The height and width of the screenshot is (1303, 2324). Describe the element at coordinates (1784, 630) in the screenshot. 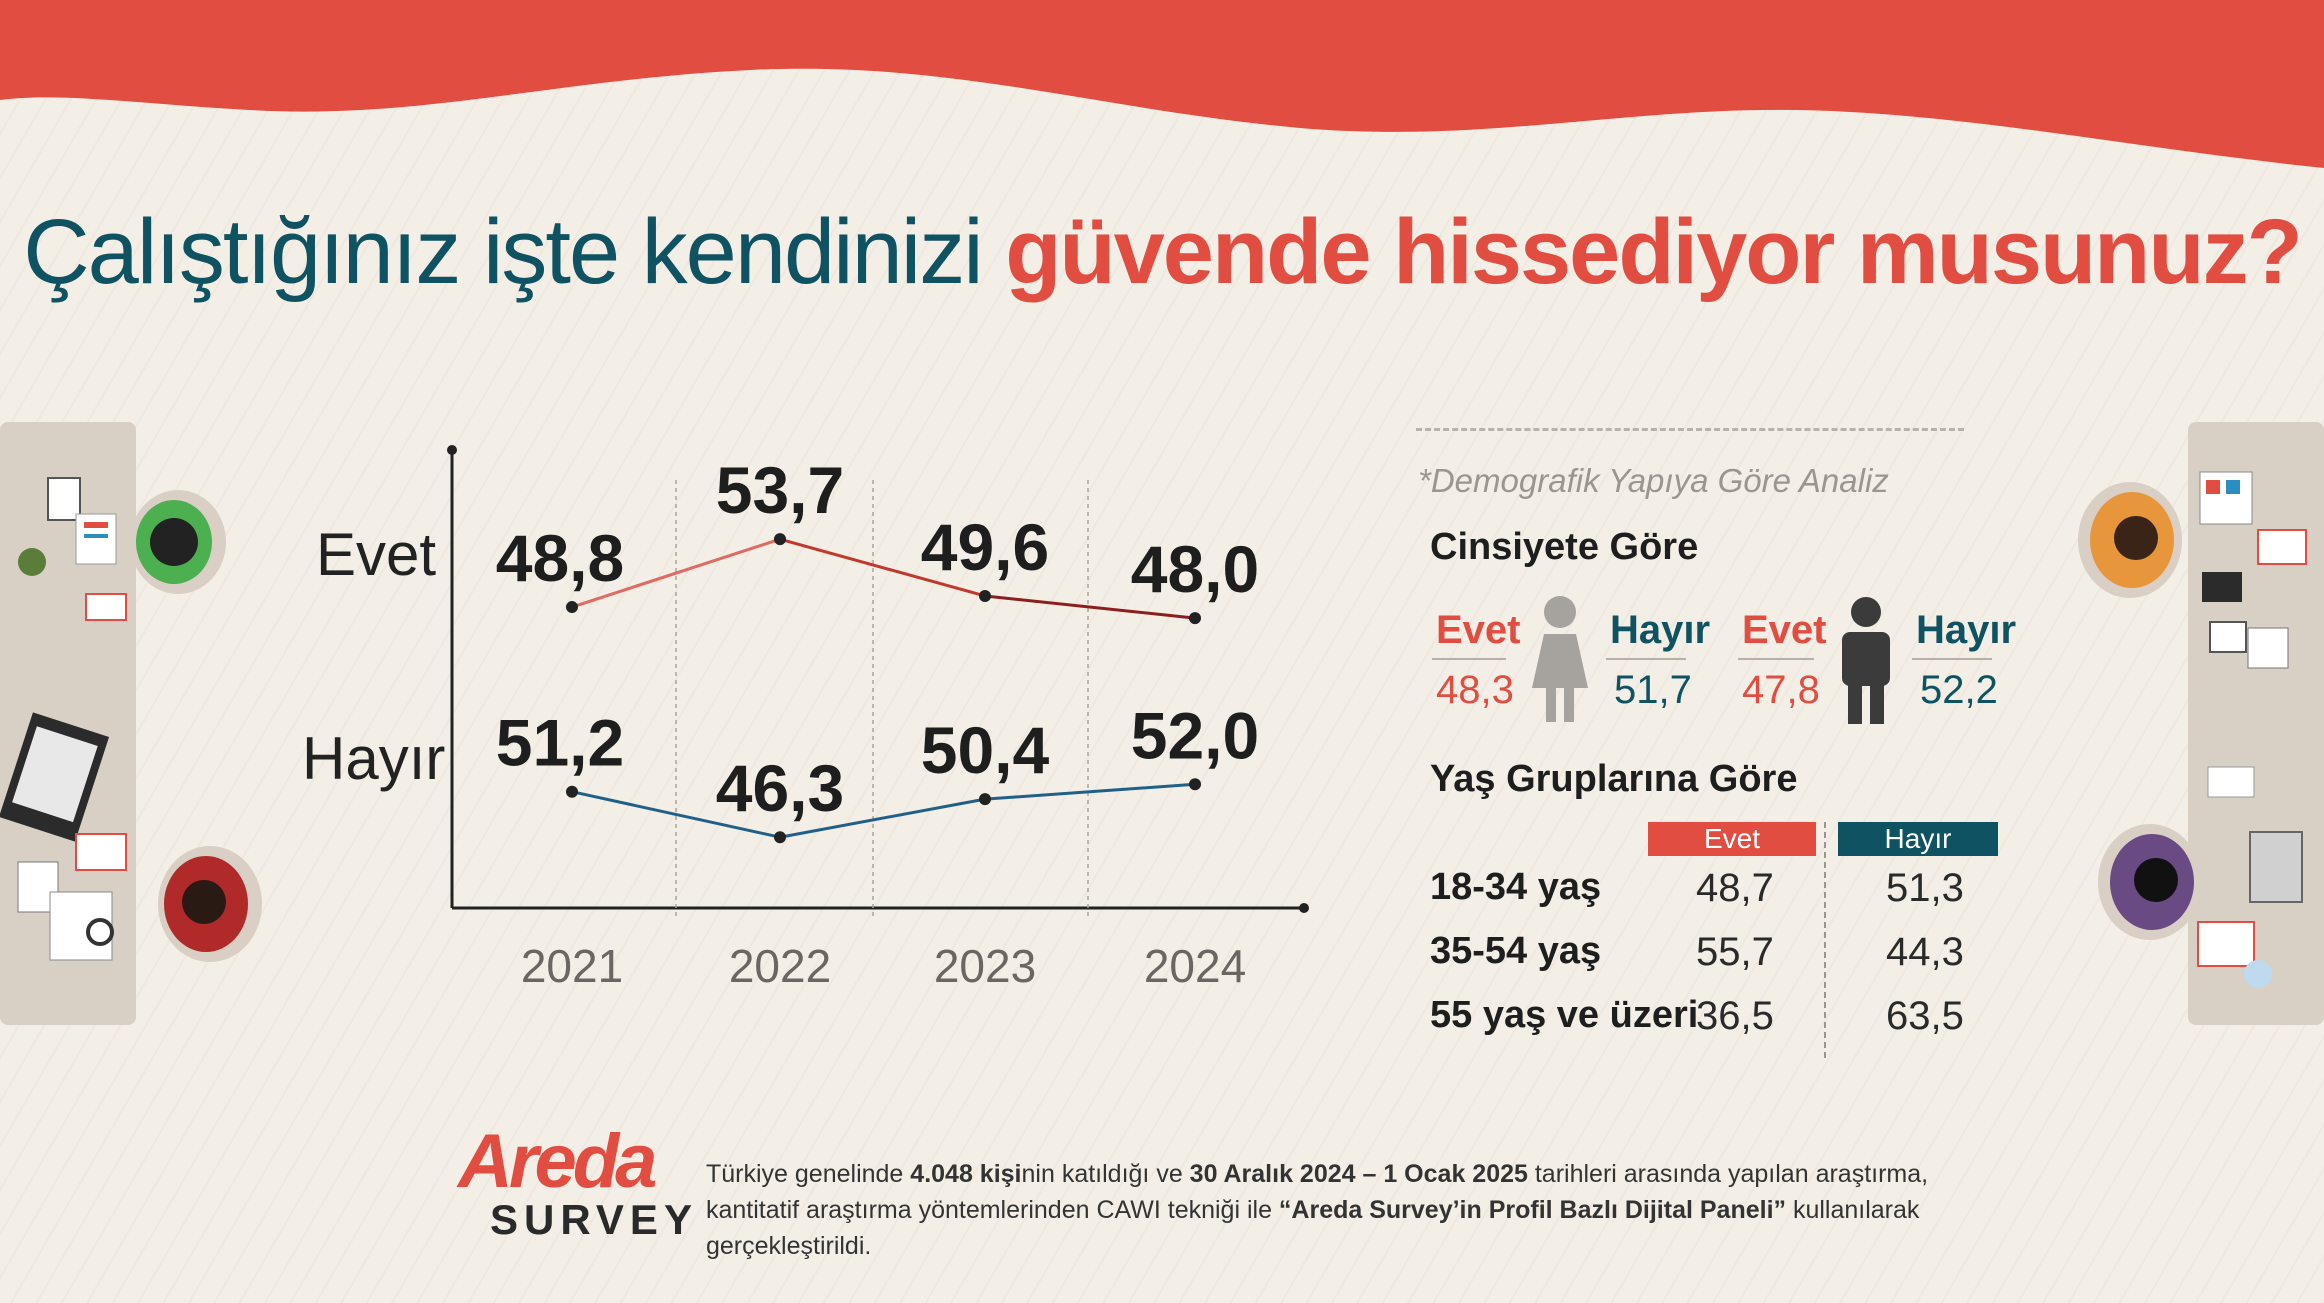

I see `male-yes-label: Evet` at that location.